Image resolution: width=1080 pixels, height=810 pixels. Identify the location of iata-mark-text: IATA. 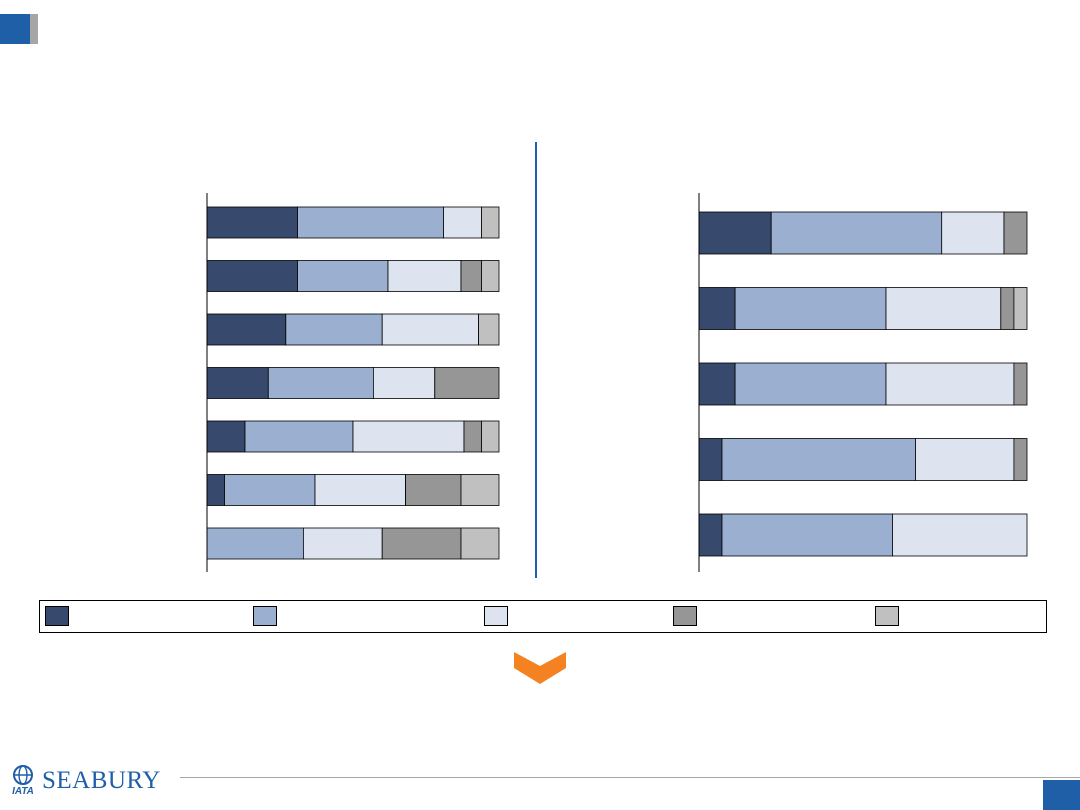
(23, 791).